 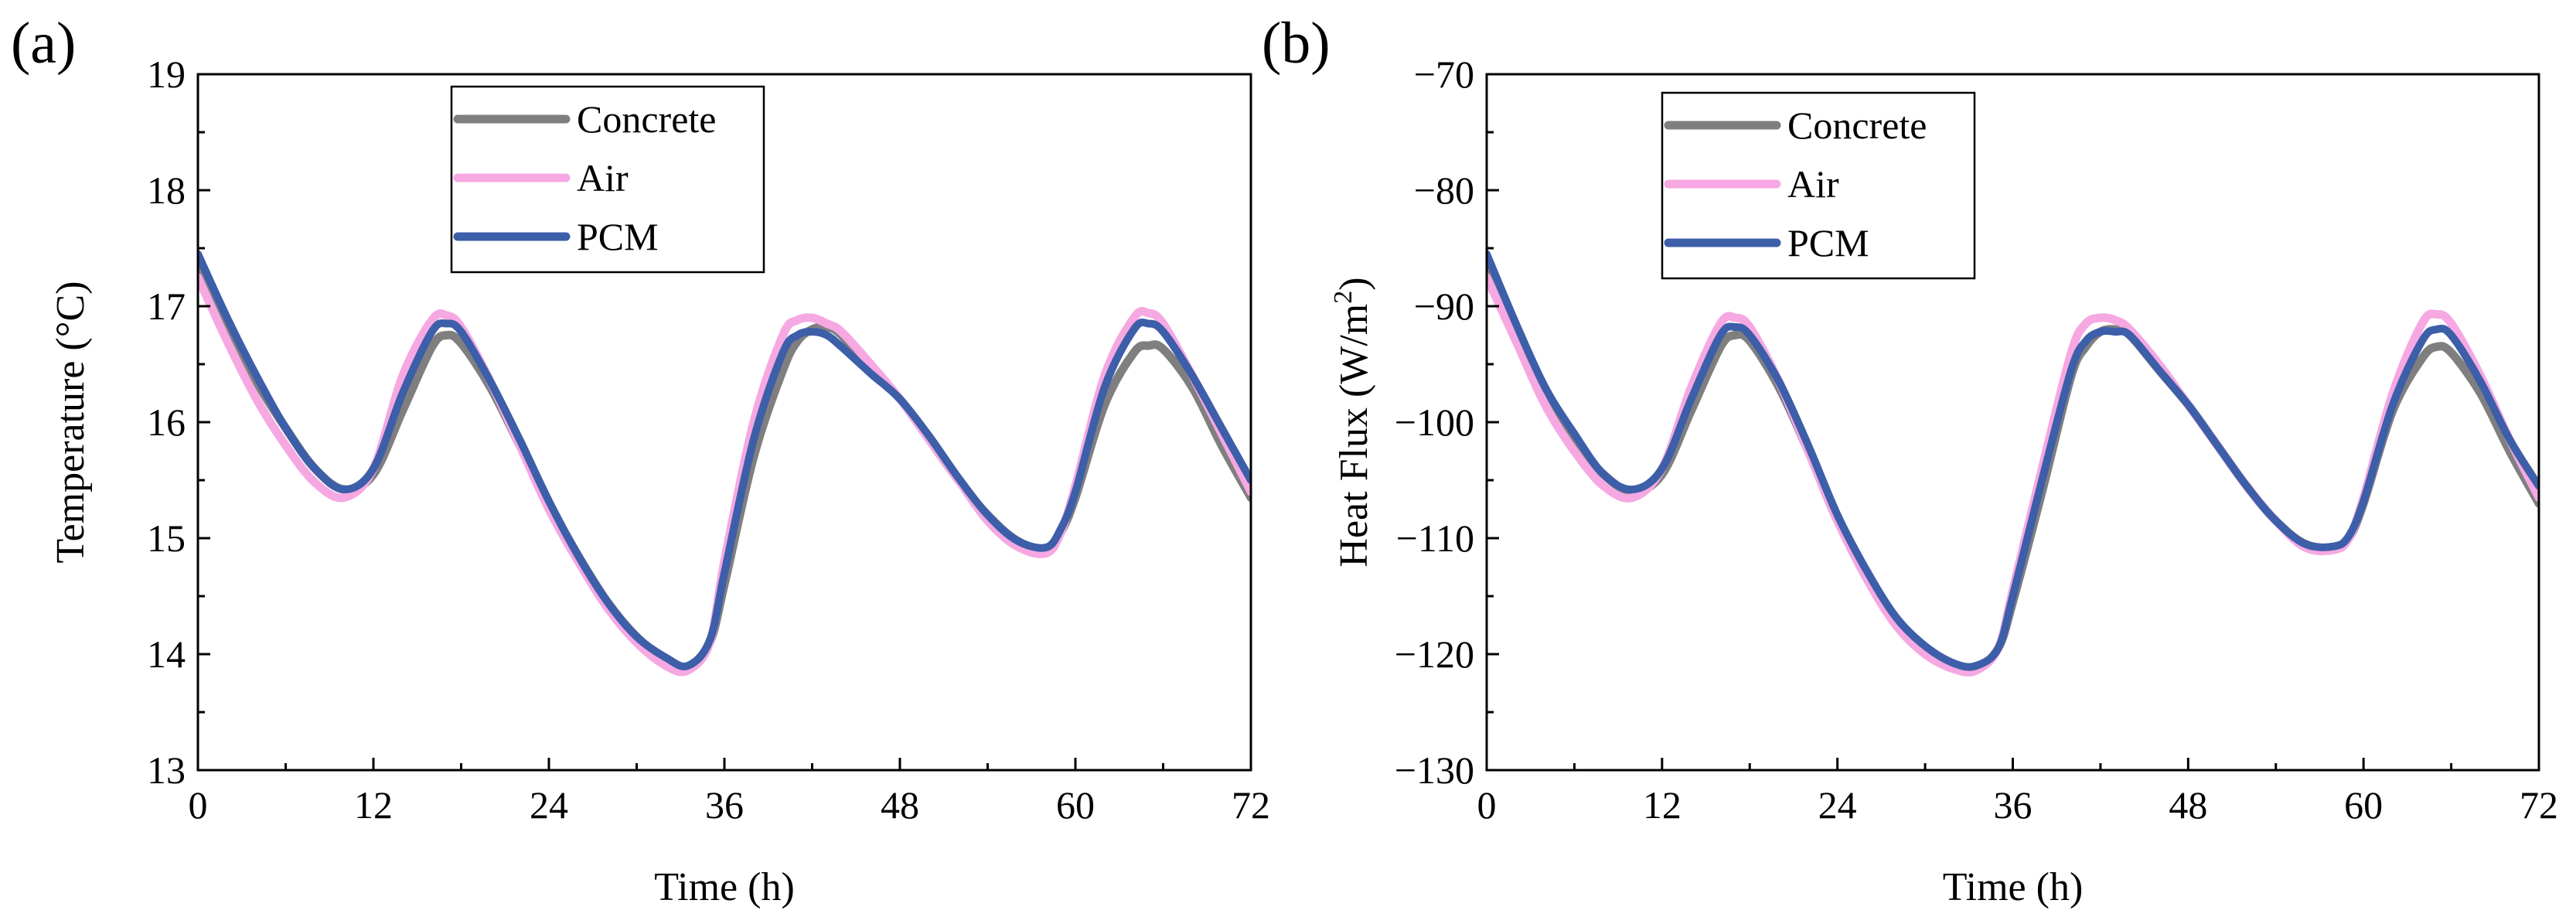 What do you see at coordinates (71, 422) in the screenshot?
I see `y-axis-title: Temperature (°C)` at bounding box center [71, 422].